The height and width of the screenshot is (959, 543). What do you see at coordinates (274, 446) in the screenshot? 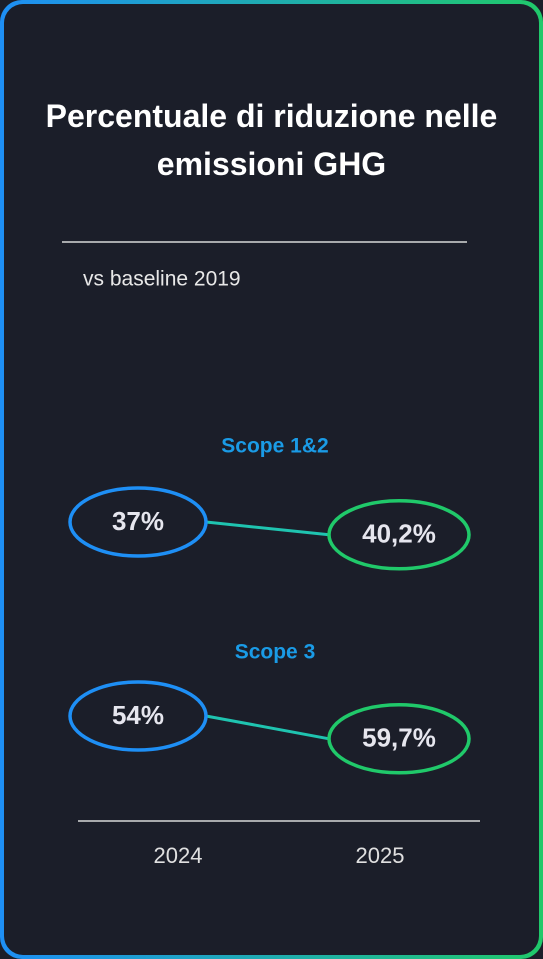
I see `series-name: Scope 1&2` at bounding box center [274, 446].